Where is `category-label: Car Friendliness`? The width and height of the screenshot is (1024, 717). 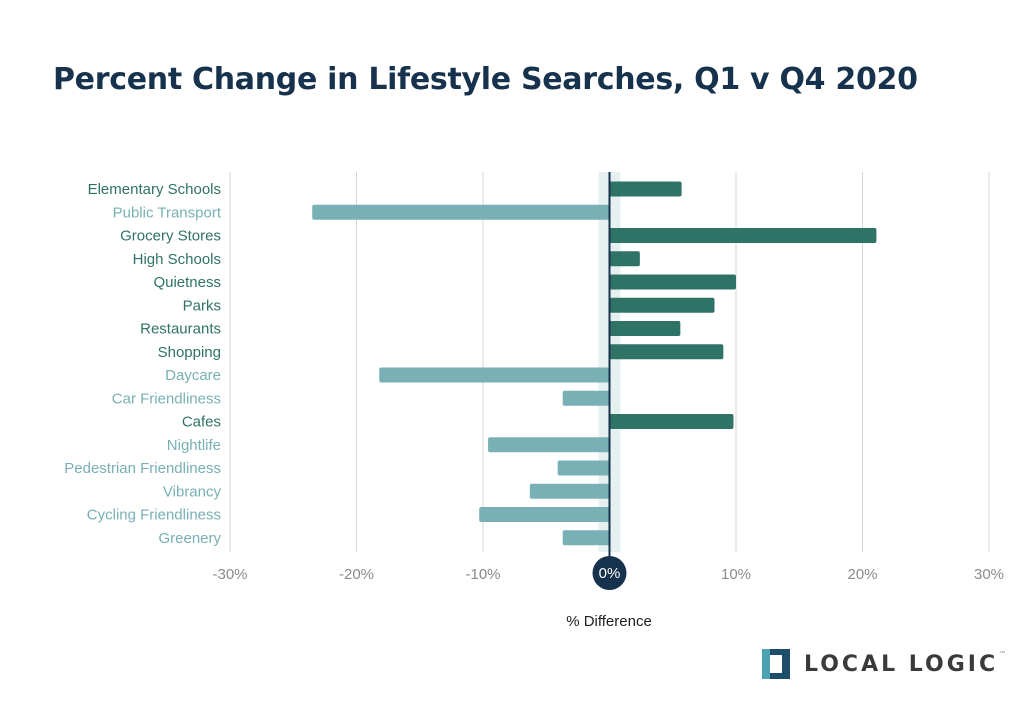 category-label: Car Friendliness is located at coordinates (166, 398).